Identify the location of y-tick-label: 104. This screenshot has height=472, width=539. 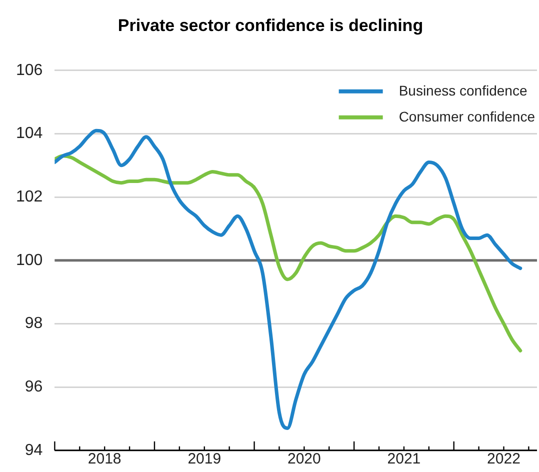
(29, 133).